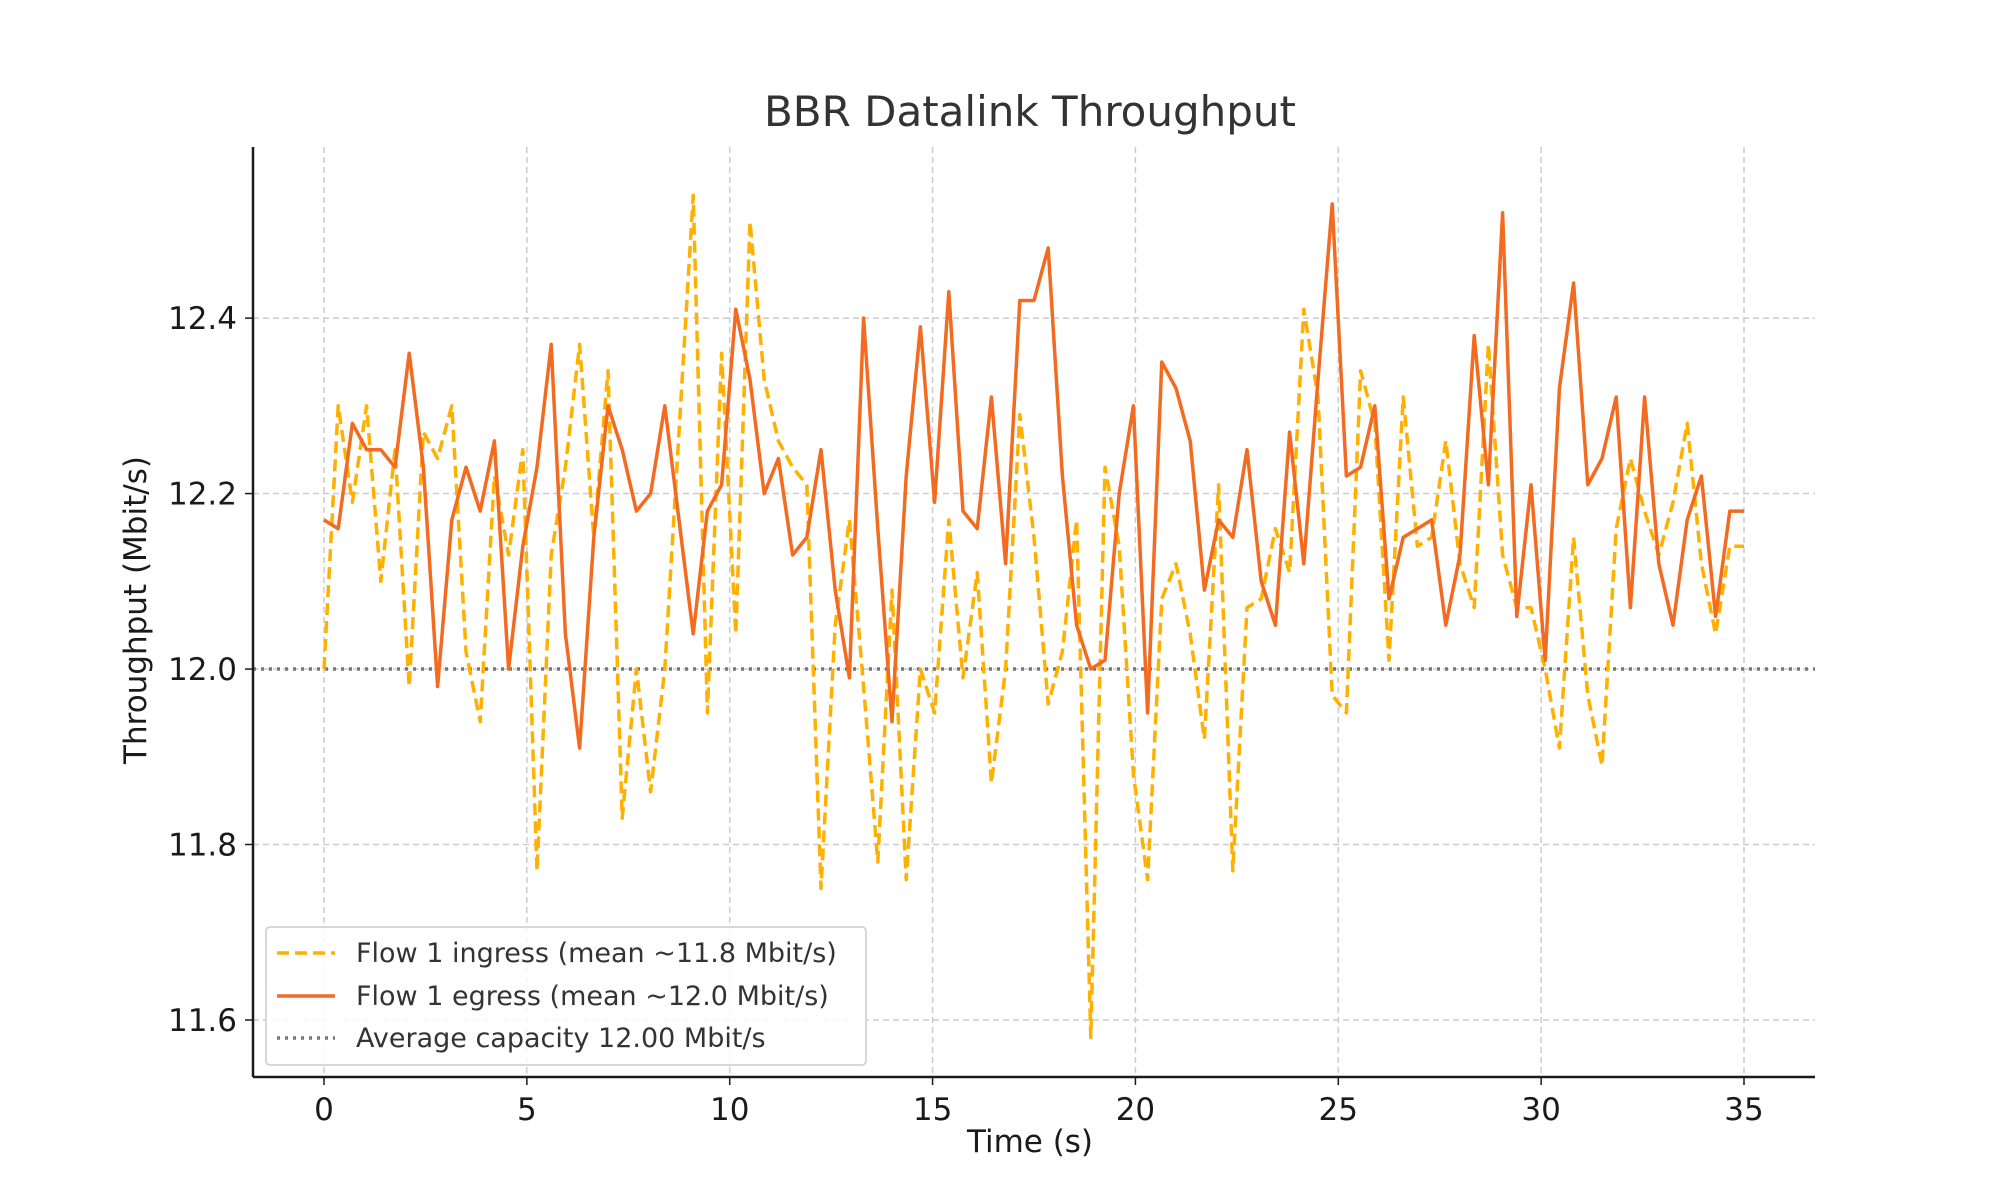  What do you see at coordinates (1743, 1110) in the screenshot?
I see `x-tick-label: 35` at bounding box center [1743, 1110].